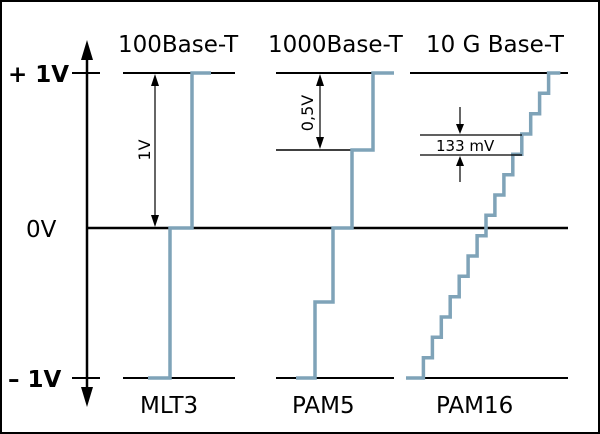  What do you see at coordinates (38, 75) in the screenshot?
I see `label-plus-1v: + 1V` at bounding box center [38, 75].